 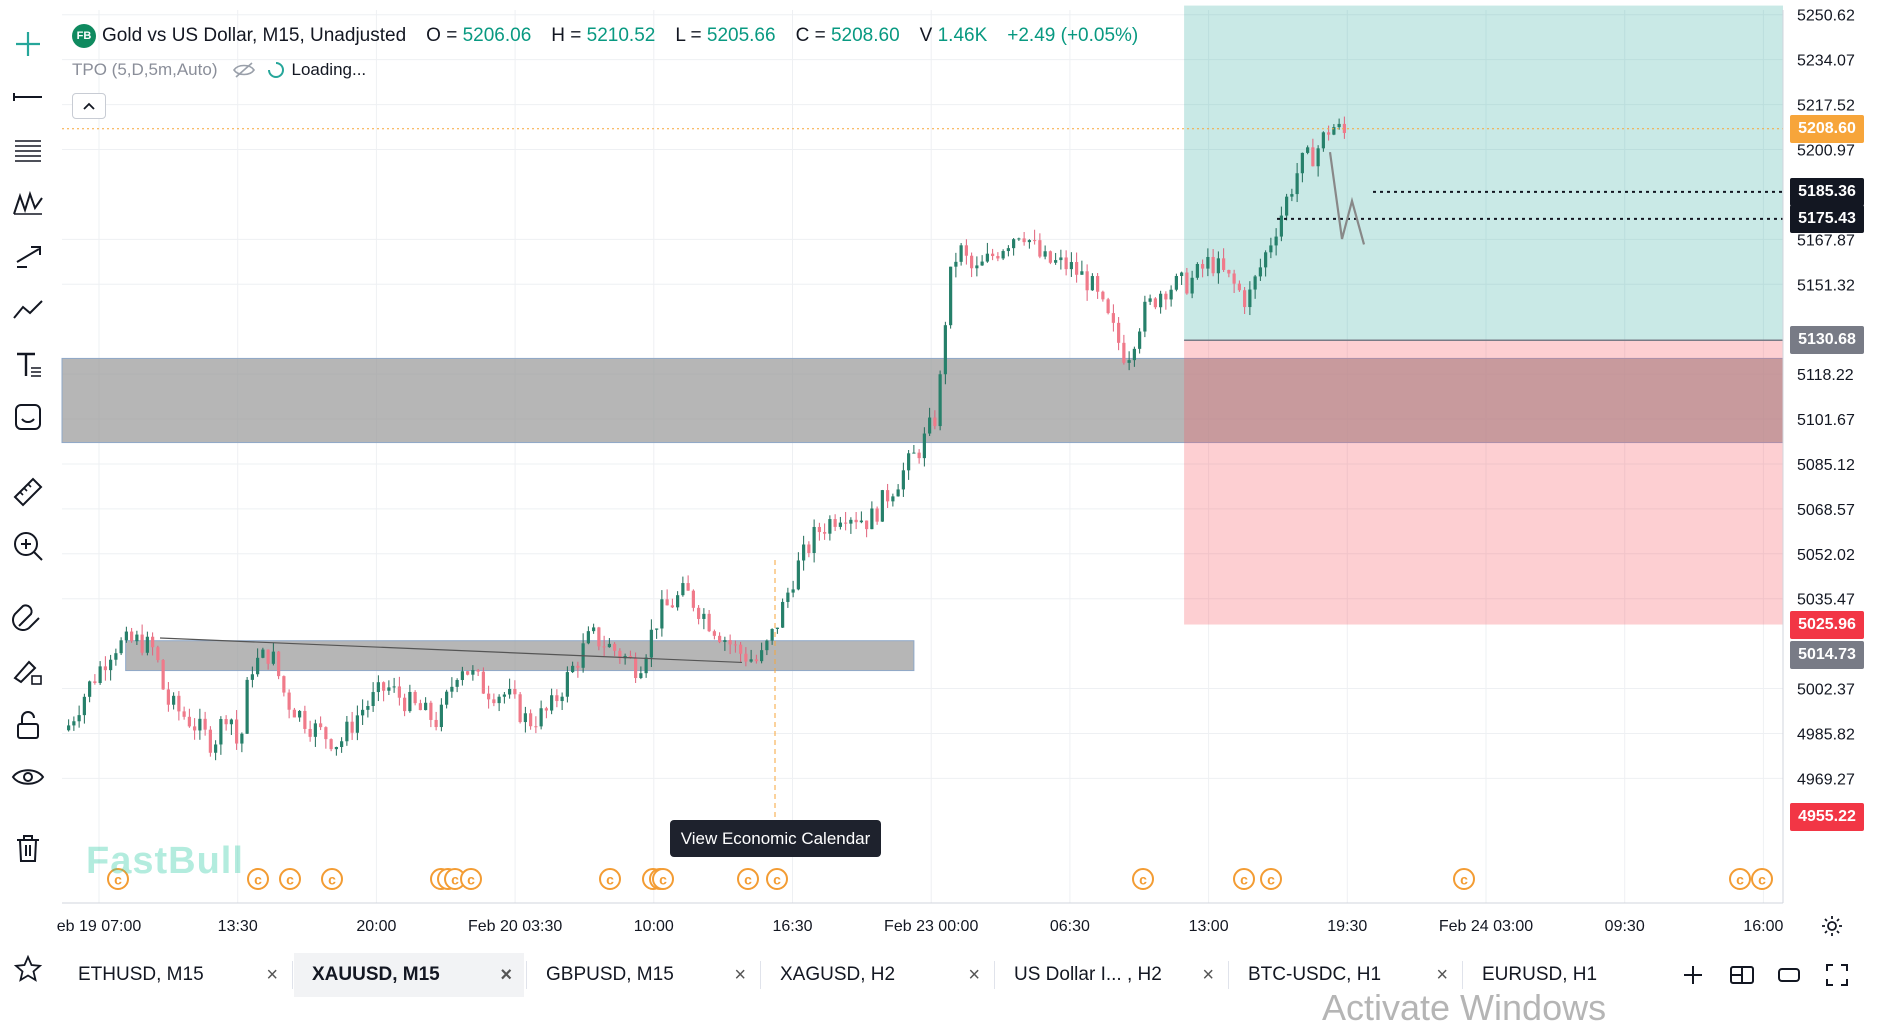 I want to click on economic-event-glyph: c, so click(x=748, y=880).